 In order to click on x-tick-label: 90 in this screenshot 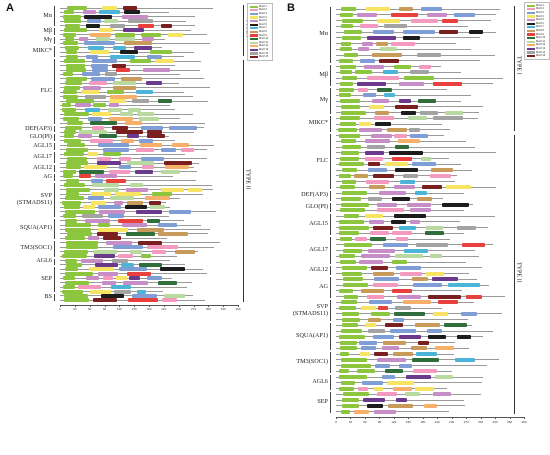, I will do `click(104, 309)`.